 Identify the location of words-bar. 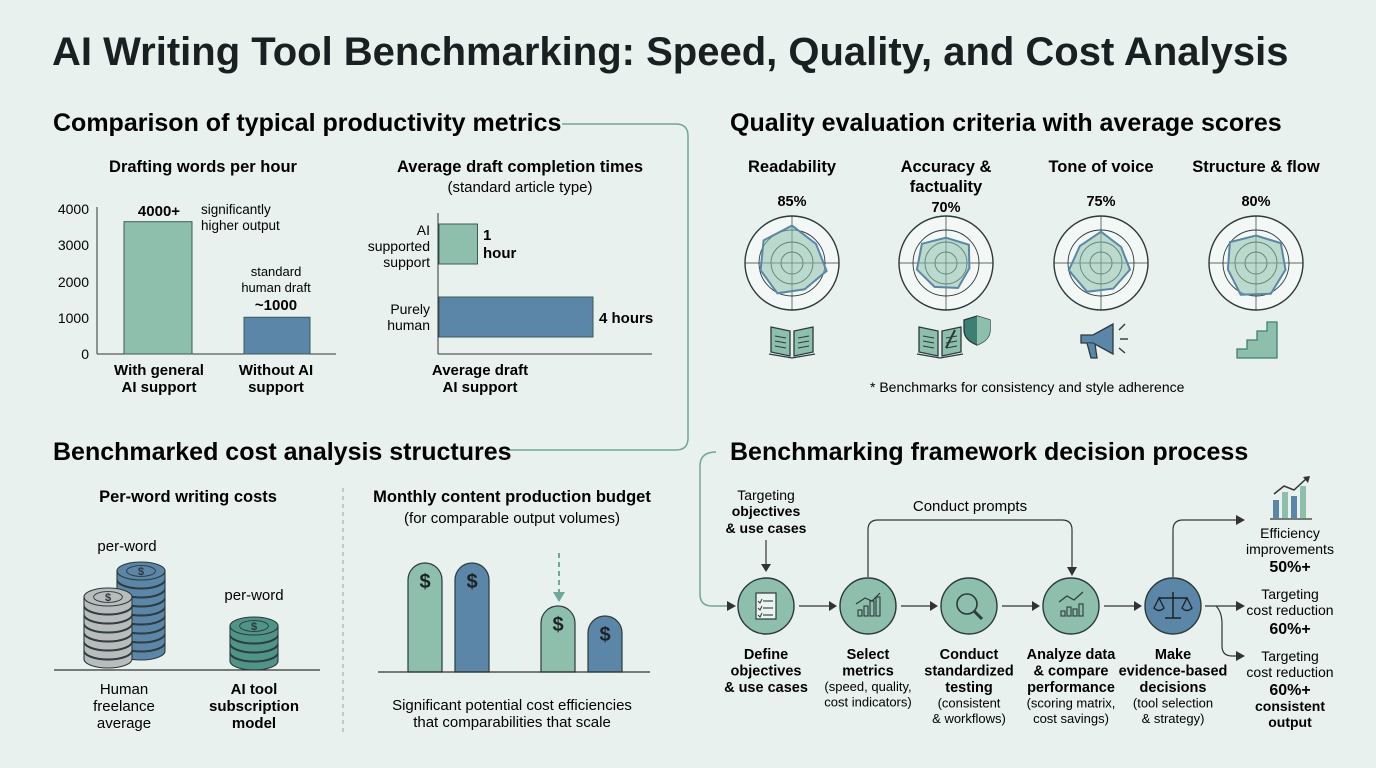
(277, 335).